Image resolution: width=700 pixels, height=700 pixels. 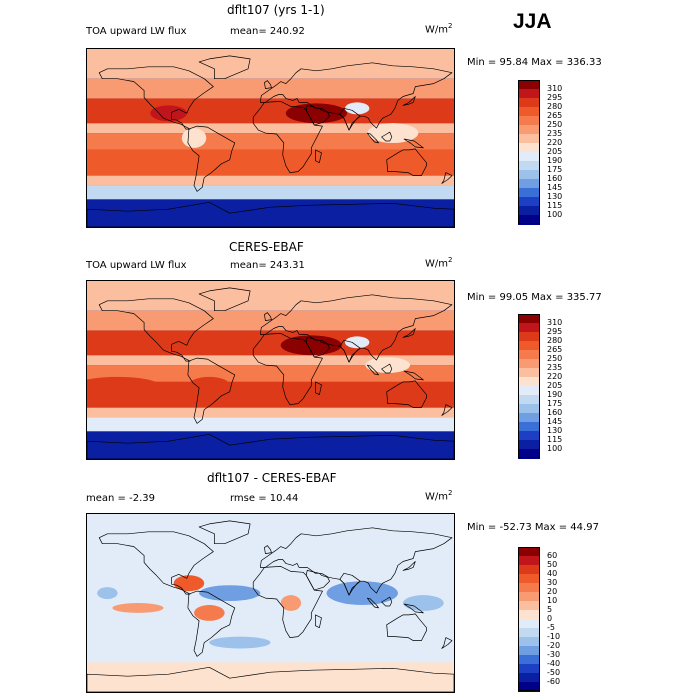 What do you see at coordinates (267, 265) in the screenshot?
I see `mean-label-obs: mean= 243.31` at bounding box center [267, 265].